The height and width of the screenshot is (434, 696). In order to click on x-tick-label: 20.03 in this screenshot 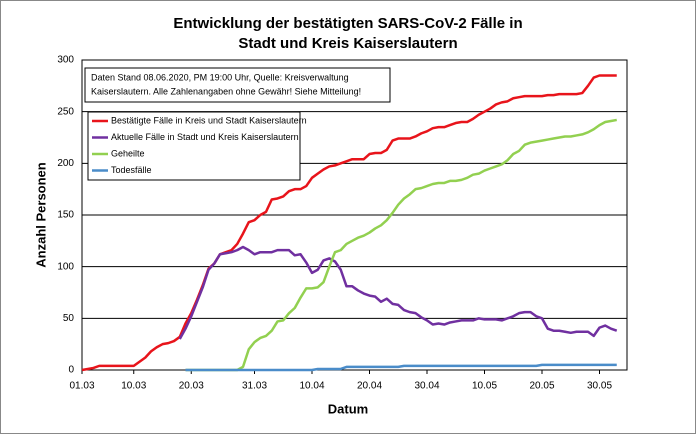, I will do `click(191, 386)`.